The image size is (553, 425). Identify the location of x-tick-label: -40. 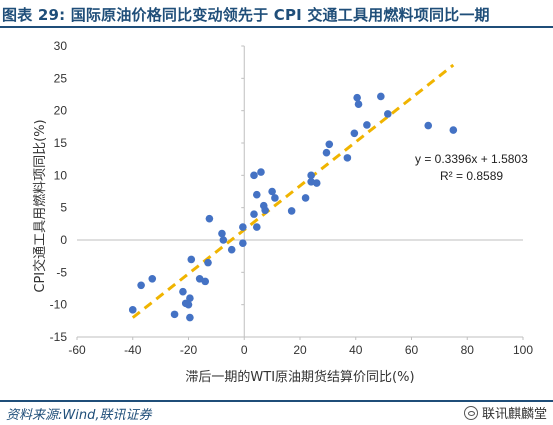
(133, 350).